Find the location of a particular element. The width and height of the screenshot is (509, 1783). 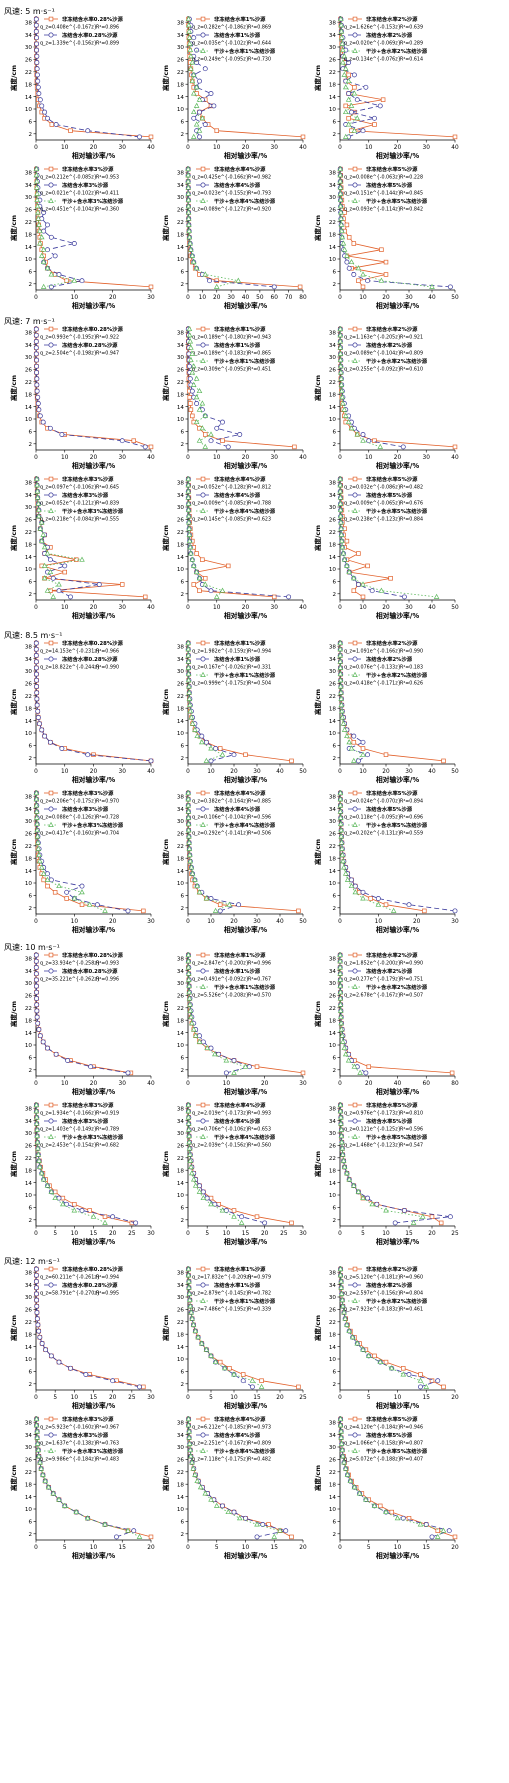

fit-r2: R²=0.596 is located at coordinates (411, 1130).